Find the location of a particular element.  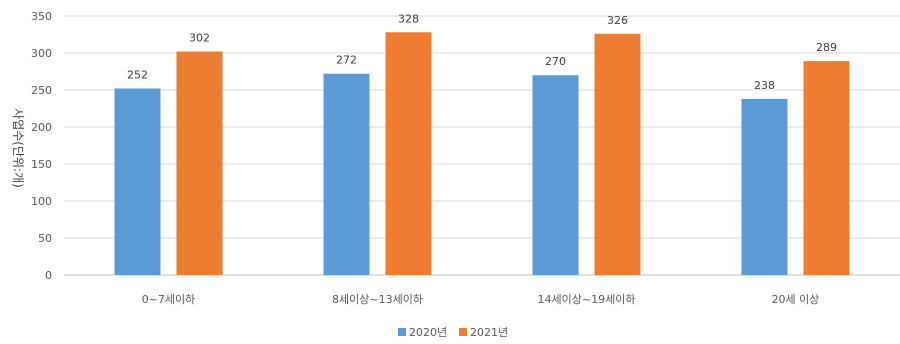

y-tick-label: 100 is located at coordinates (41, 201).